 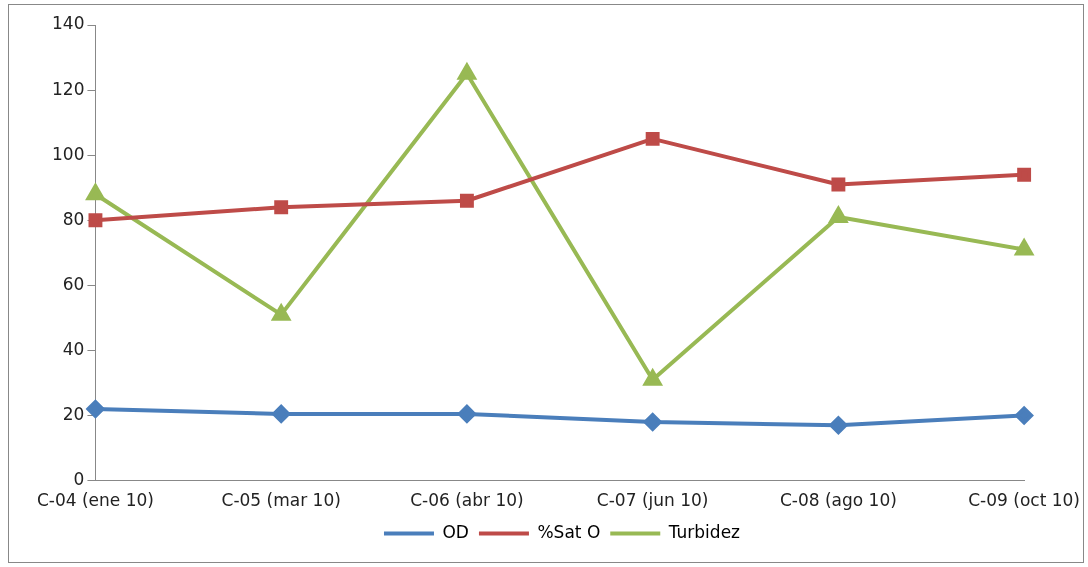 I want to click on legend-label: %Sat O, so click(x=569, y=531).